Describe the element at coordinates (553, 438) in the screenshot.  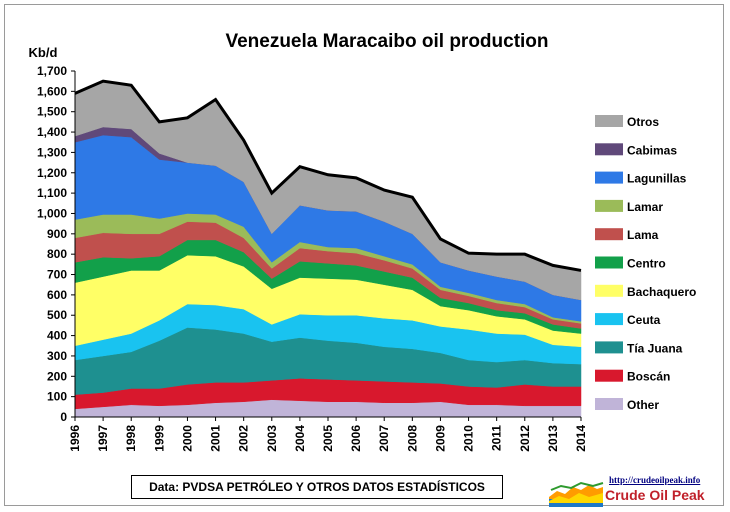
I see `x-tick-label: 2013` at that location.